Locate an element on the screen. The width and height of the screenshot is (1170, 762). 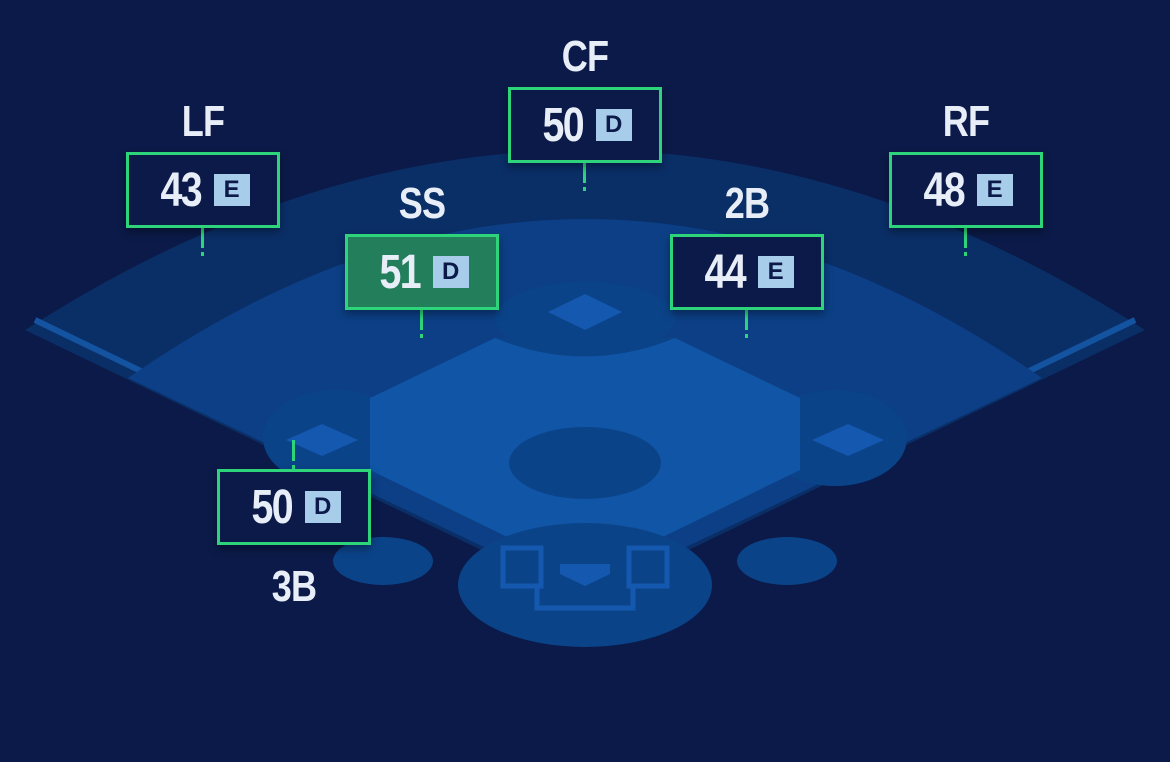
rating-box: 44 E is located at coordinates (747, 272).